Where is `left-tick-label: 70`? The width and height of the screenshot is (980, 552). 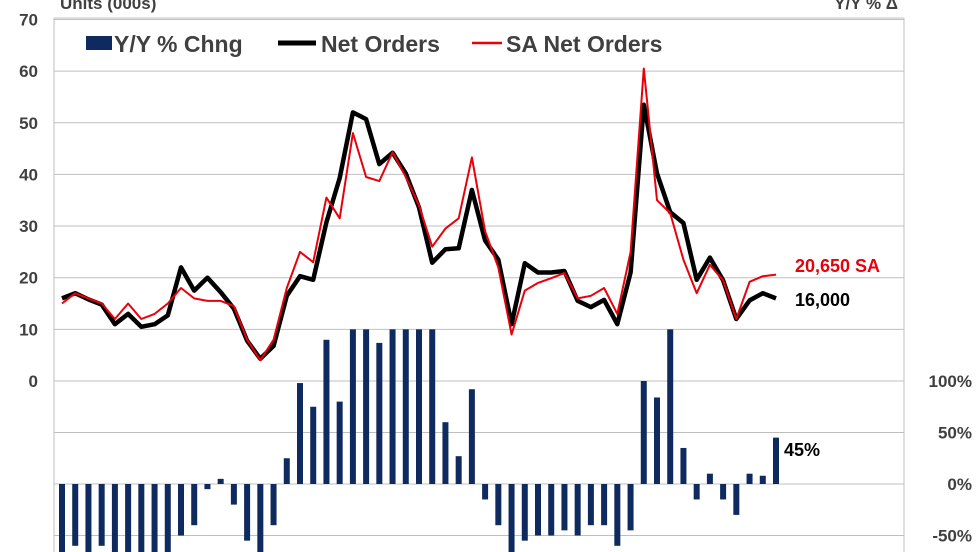
left-tick-label: 70 is located at coordinates (28, 19).